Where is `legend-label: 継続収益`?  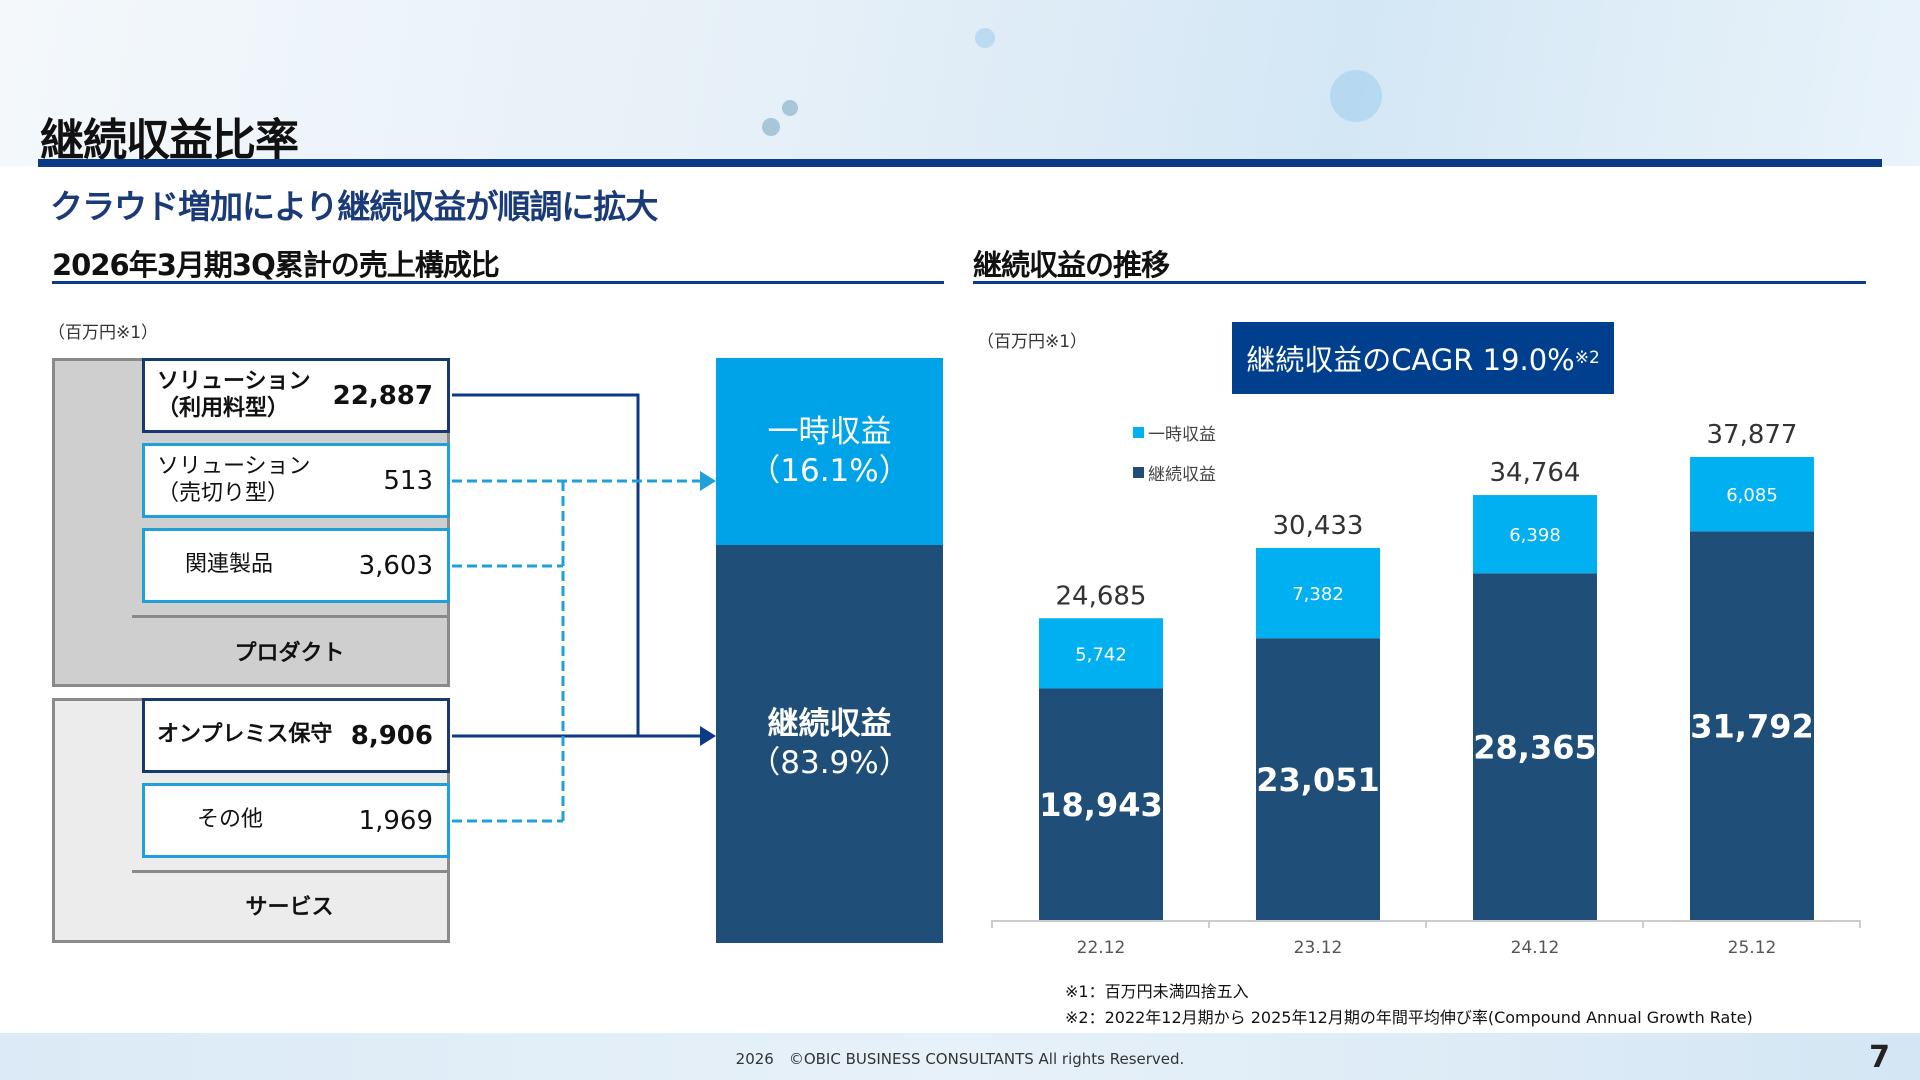 legend-label: 継続収益 is located at coordinates (1182, 475).